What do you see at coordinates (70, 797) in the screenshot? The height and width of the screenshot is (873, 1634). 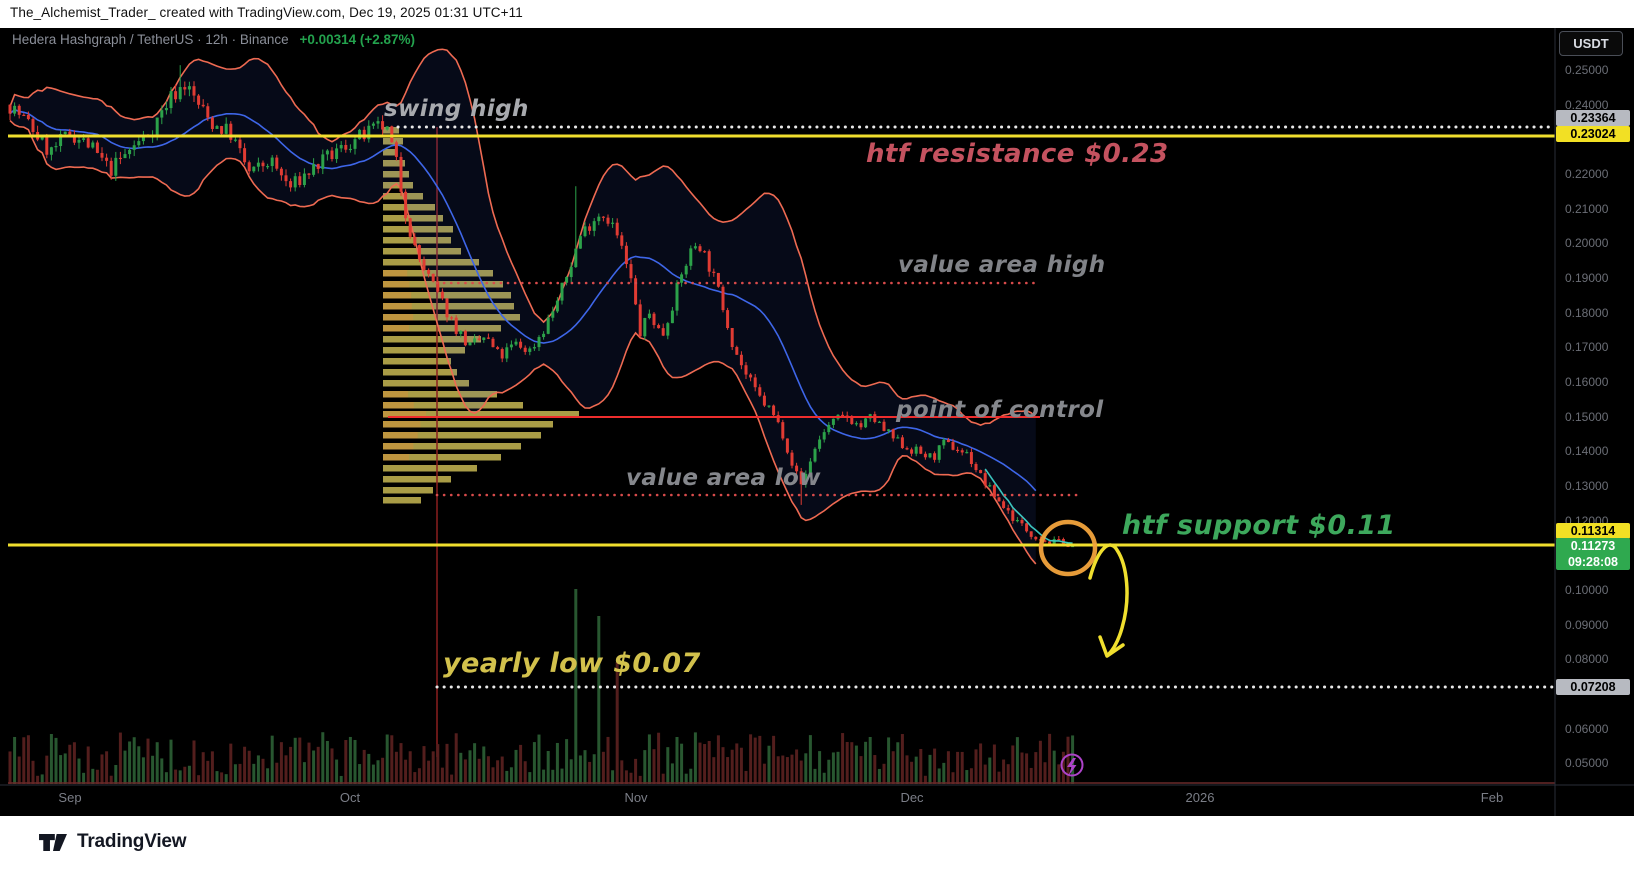 I see `time-tick-label: Sep` at bounding box center [70, 797].